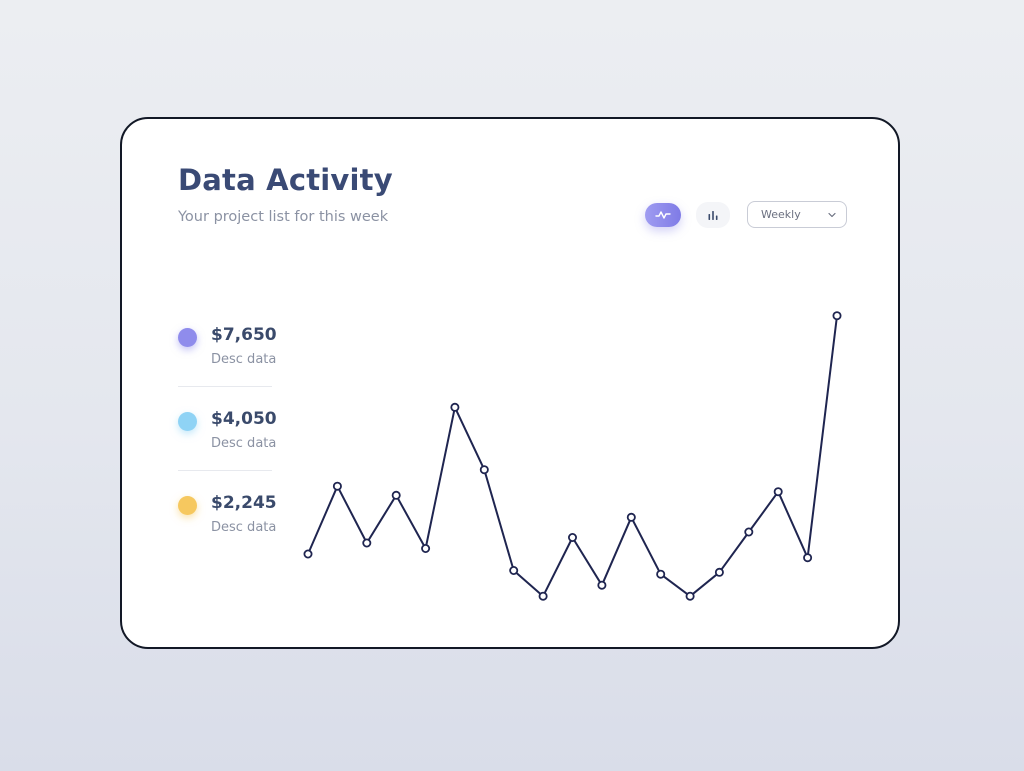  Describe the element at coordinates (285, 180) in the screenshot. I see `page-title: Data Activity` at that location.